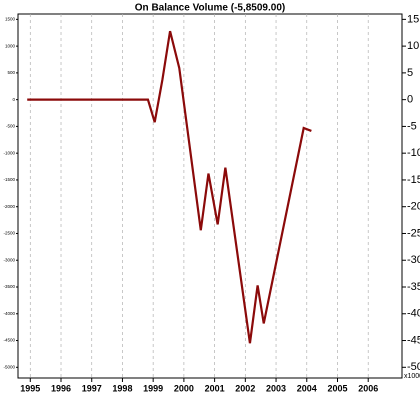 This screenshot has height=400, width=420. I want to click on y-tick-label: -500, so click(11, 126).